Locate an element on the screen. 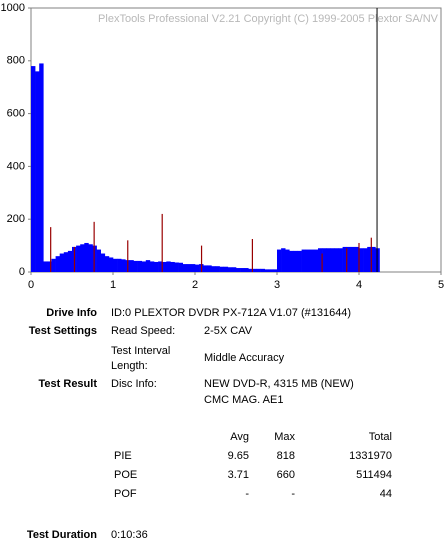 This screenshot has height=544, width=448. cell: 44 is located at coordinates (386, 494).